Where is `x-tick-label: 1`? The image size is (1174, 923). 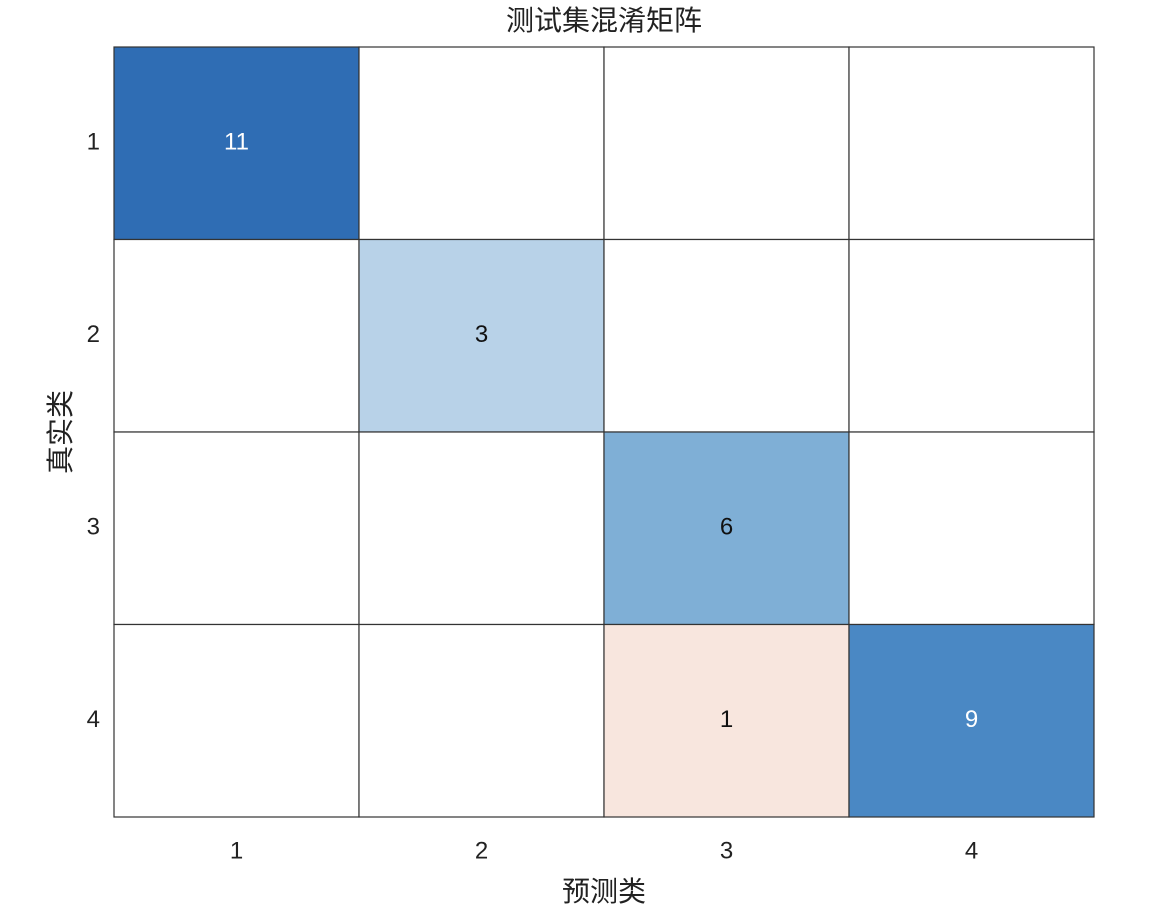
x-tick-label: 1 is located at coordinates (236, 850).